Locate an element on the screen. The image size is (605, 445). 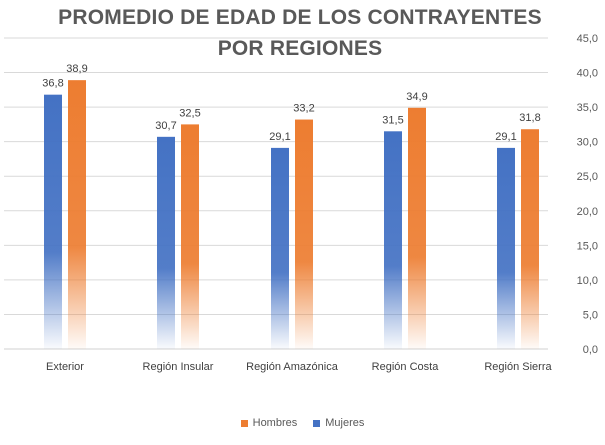
legend-label: Mujeres is located at coordinates (345, 423).